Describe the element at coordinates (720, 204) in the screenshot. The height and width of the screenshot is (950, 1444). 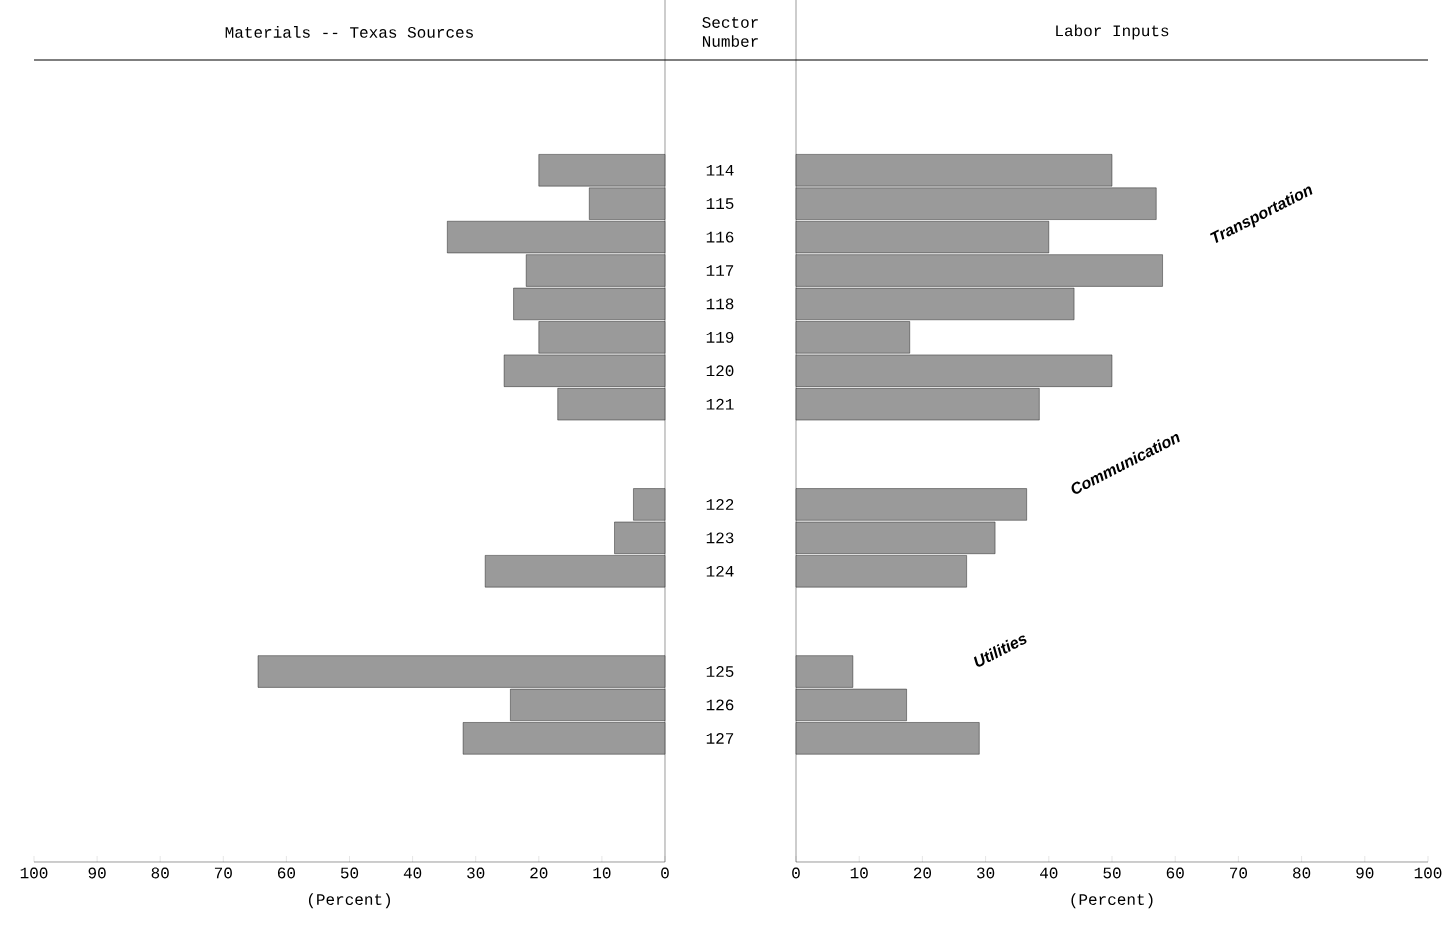
I see `y-tick-label: 115` at that location.